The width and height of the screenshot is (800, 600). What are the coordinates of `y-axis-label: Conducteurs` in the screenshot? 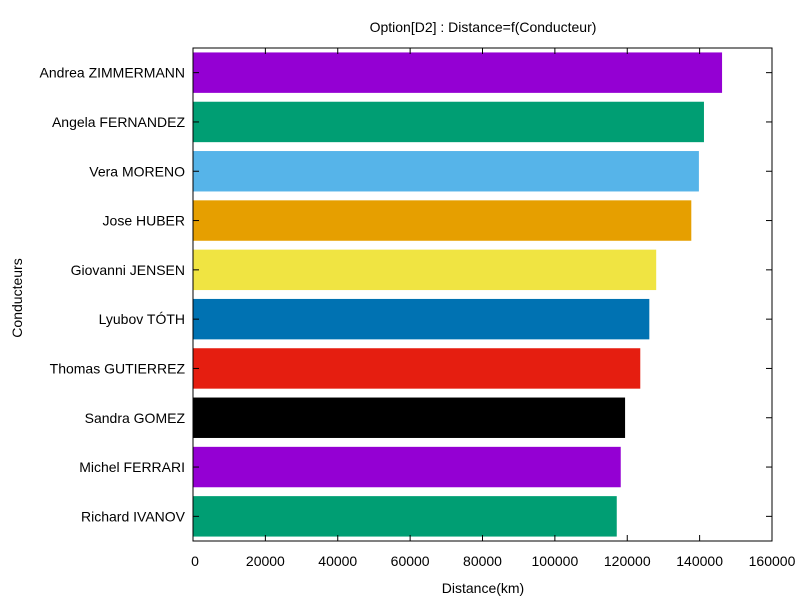 It's located at (17, 297).